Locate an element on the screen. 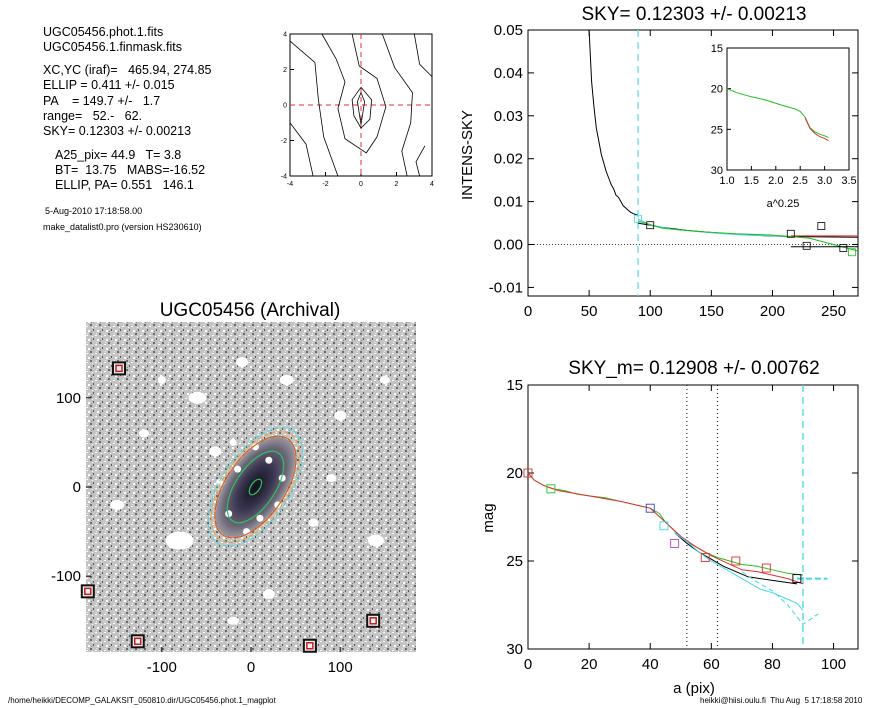 The height and width of the screenshot is (708, 885). fit-pa: PA = 149.7 +/- 1.7 is located at coordinates (102, 101).